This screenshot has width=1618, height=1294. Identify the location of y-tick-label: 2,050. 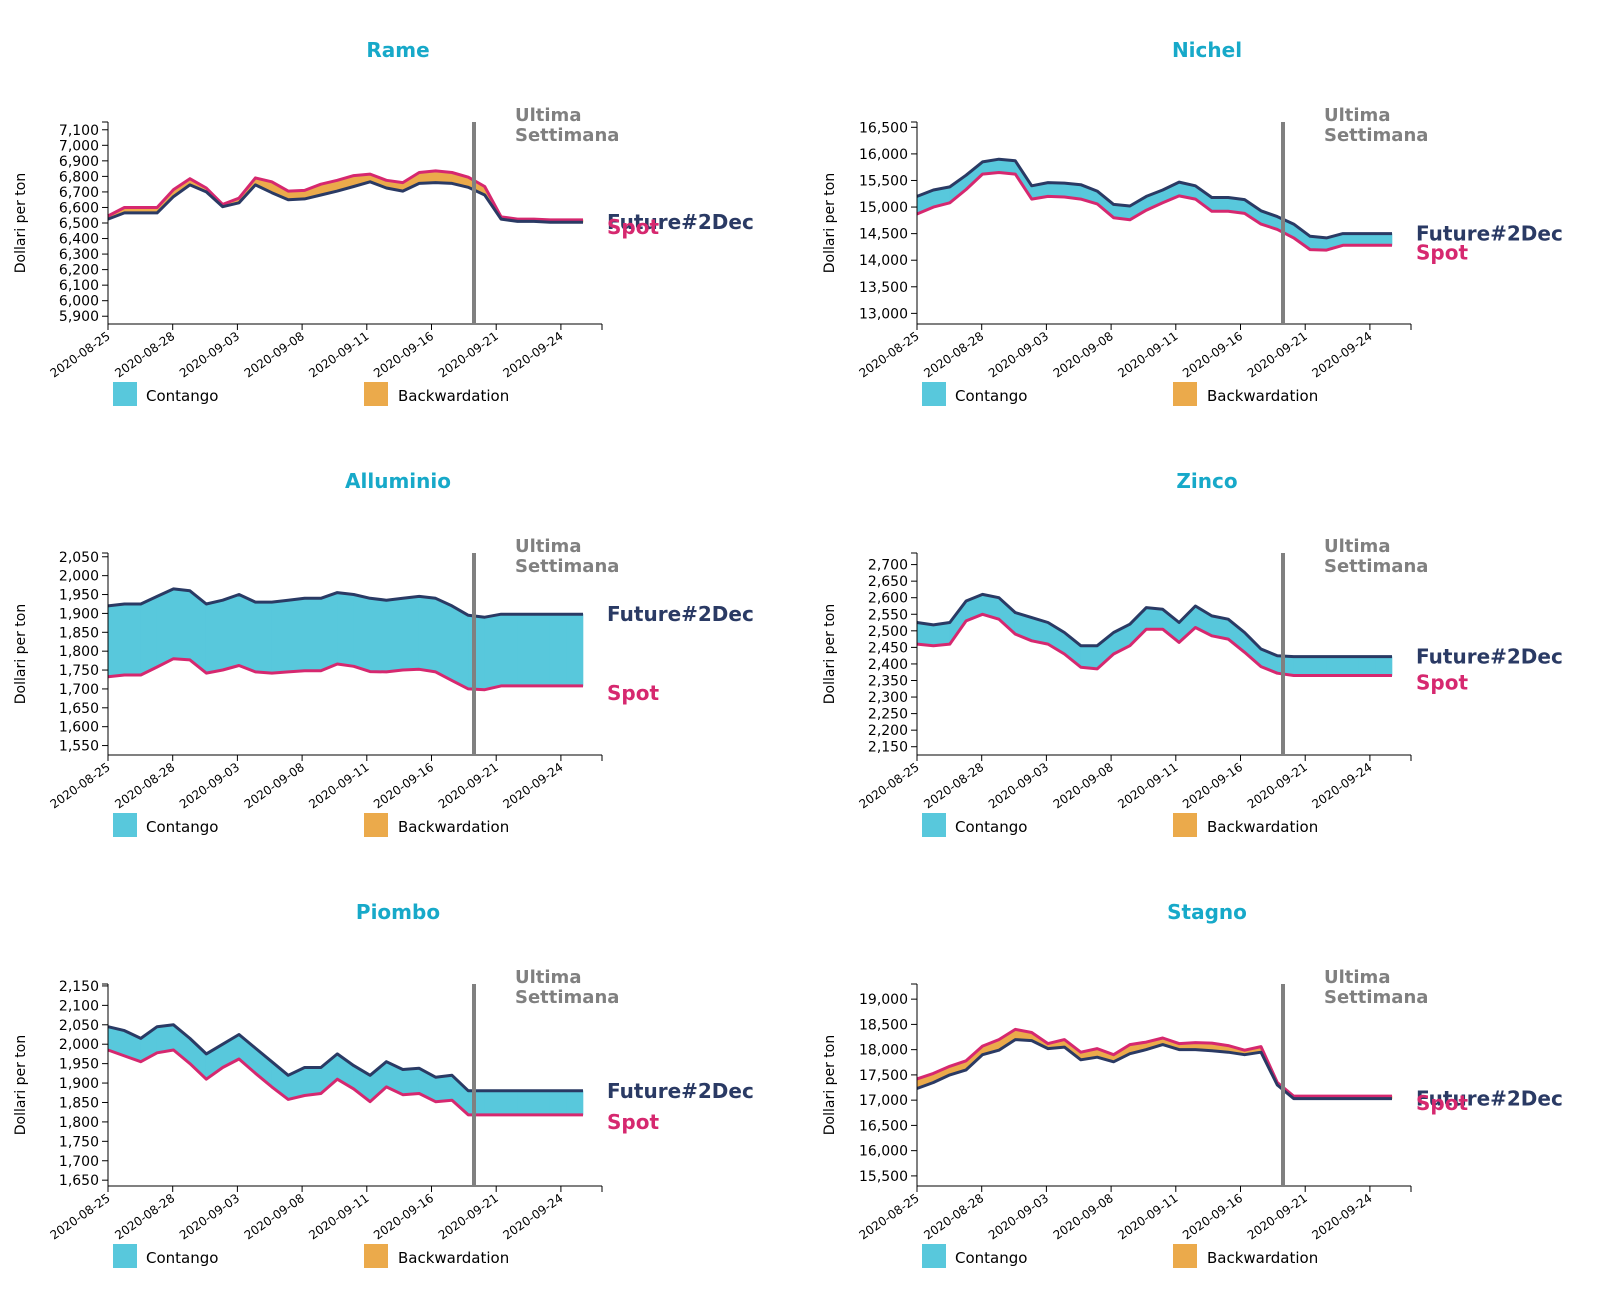
(79, 558).